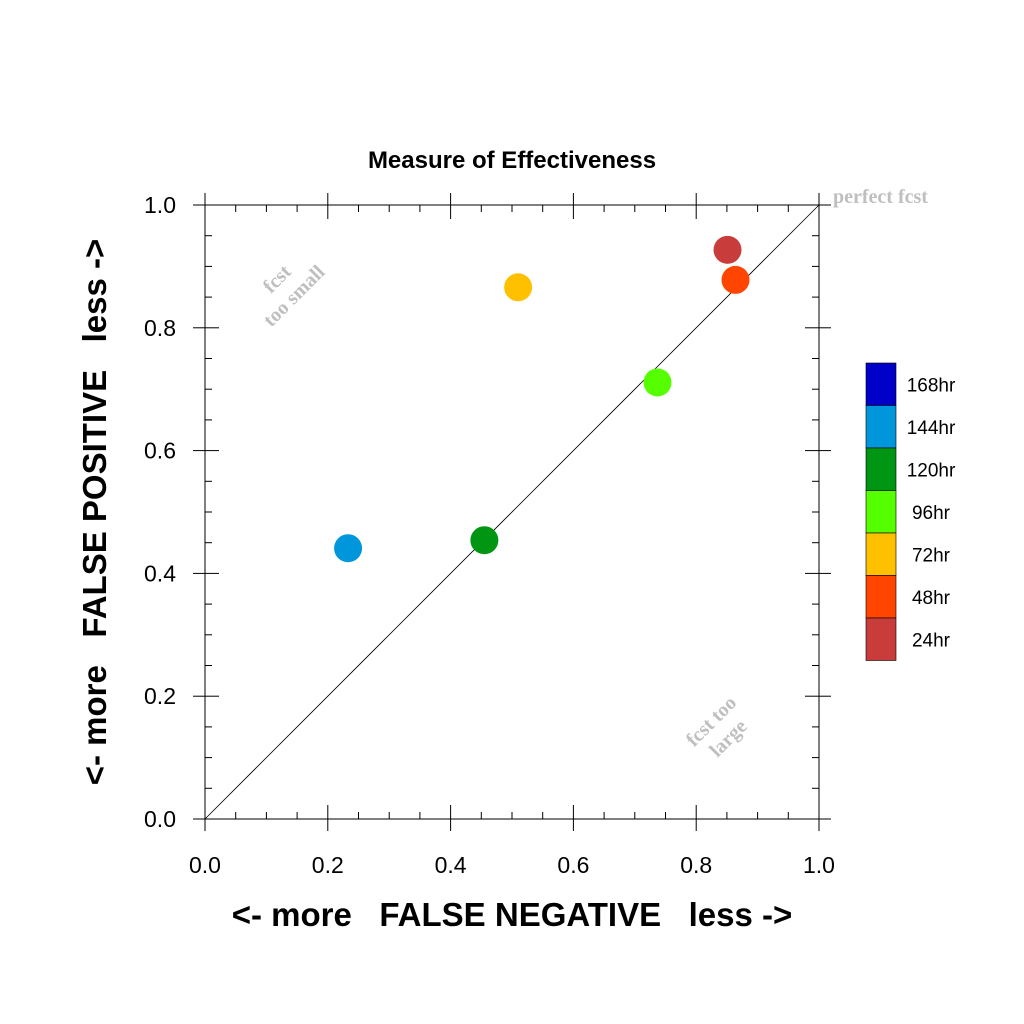 This screenshot has width=1024, height=1024. What do you see at coordinates (348, 548) in the screenshot?
I see `point-144hr` at bounding box center [348, 548].